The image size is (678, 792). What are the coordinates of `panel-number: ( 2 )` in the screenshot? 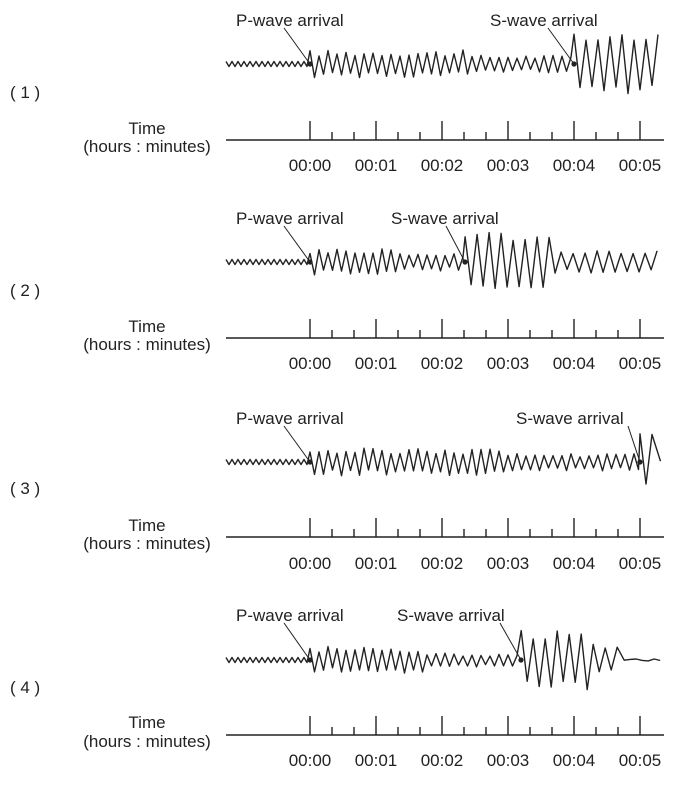 It's located at (25, 290).